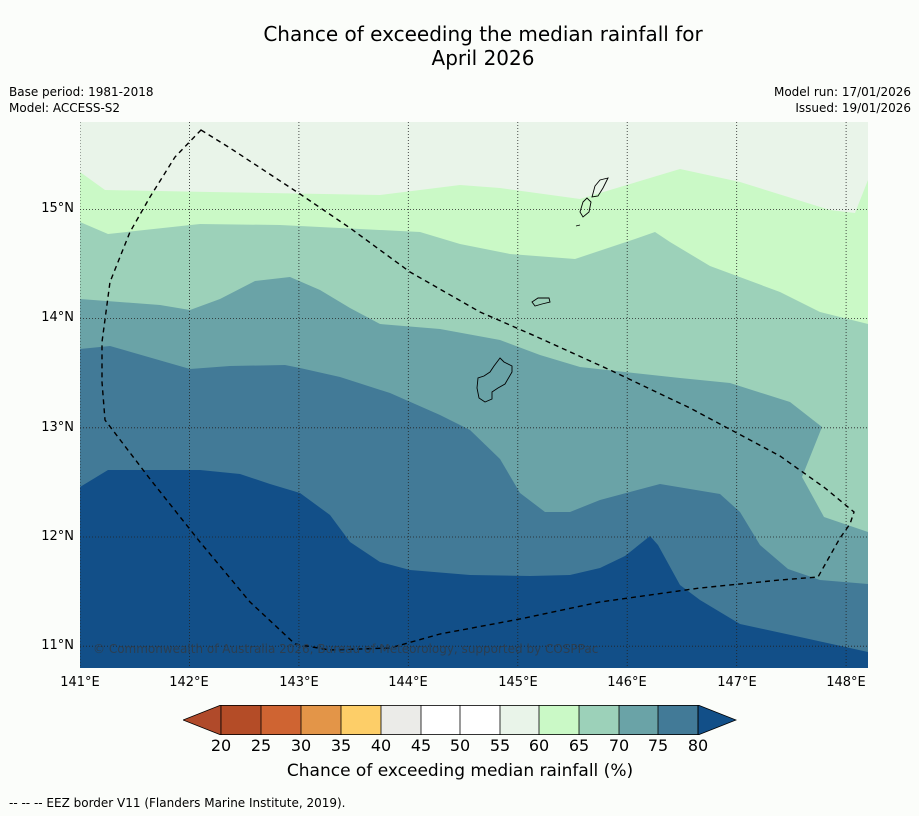 Image resolution: width=919 pixels, height=816 pixels. Describe the element at coordinates (408, 682) in the screenshot. I see `lon-label-144: 144°E` at that location.